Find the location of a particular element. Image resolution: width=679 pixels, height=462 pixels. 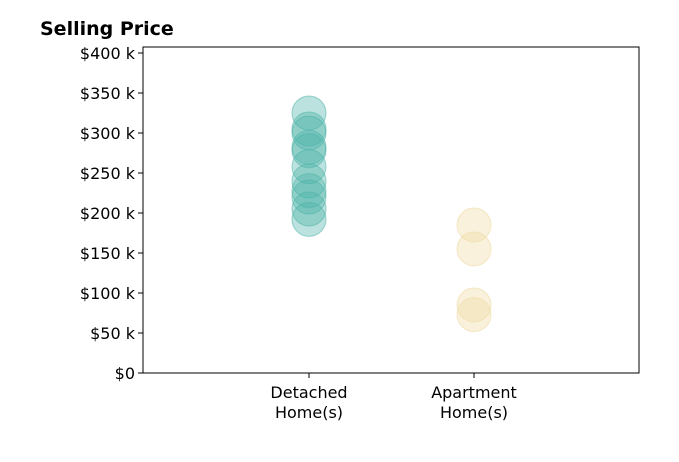

x-category-label: Apartment is located at coordinates (474, 392).